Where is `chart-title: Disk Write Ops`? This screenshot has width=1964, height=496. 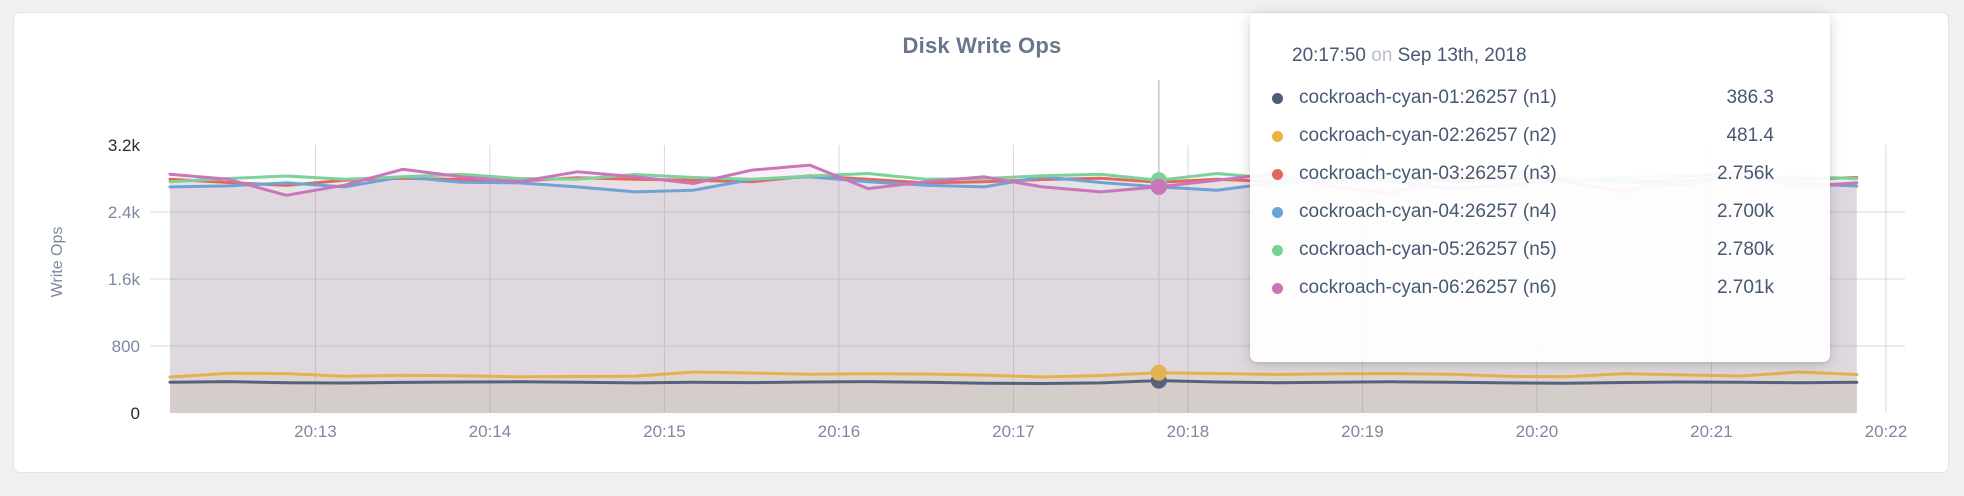 chart-title: Disk Write Ops is located at coordinates (982, 45).